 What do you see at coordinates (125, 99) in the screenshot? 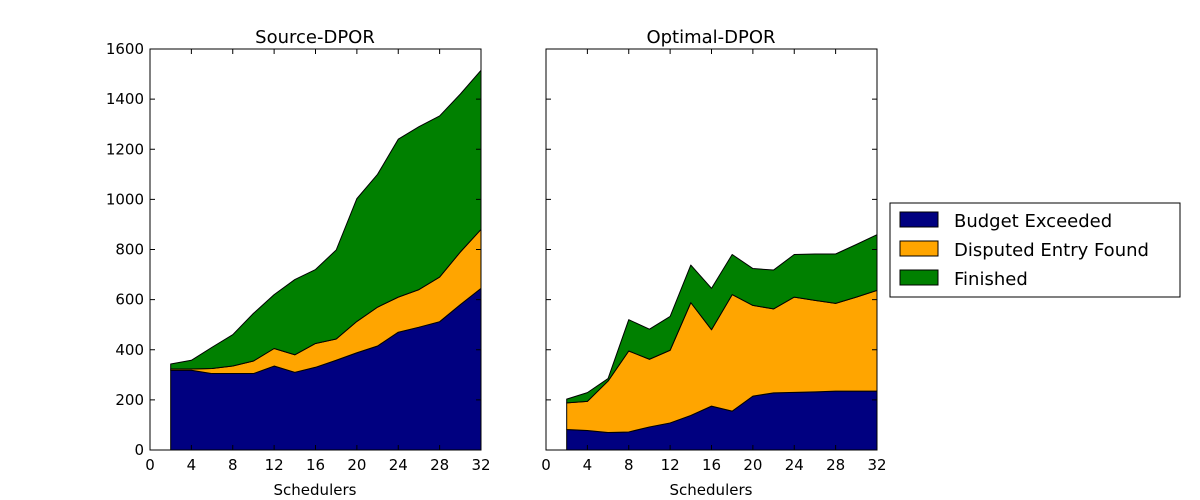
I see `y-tick-label: 1400` at bounding box center [125, 99].